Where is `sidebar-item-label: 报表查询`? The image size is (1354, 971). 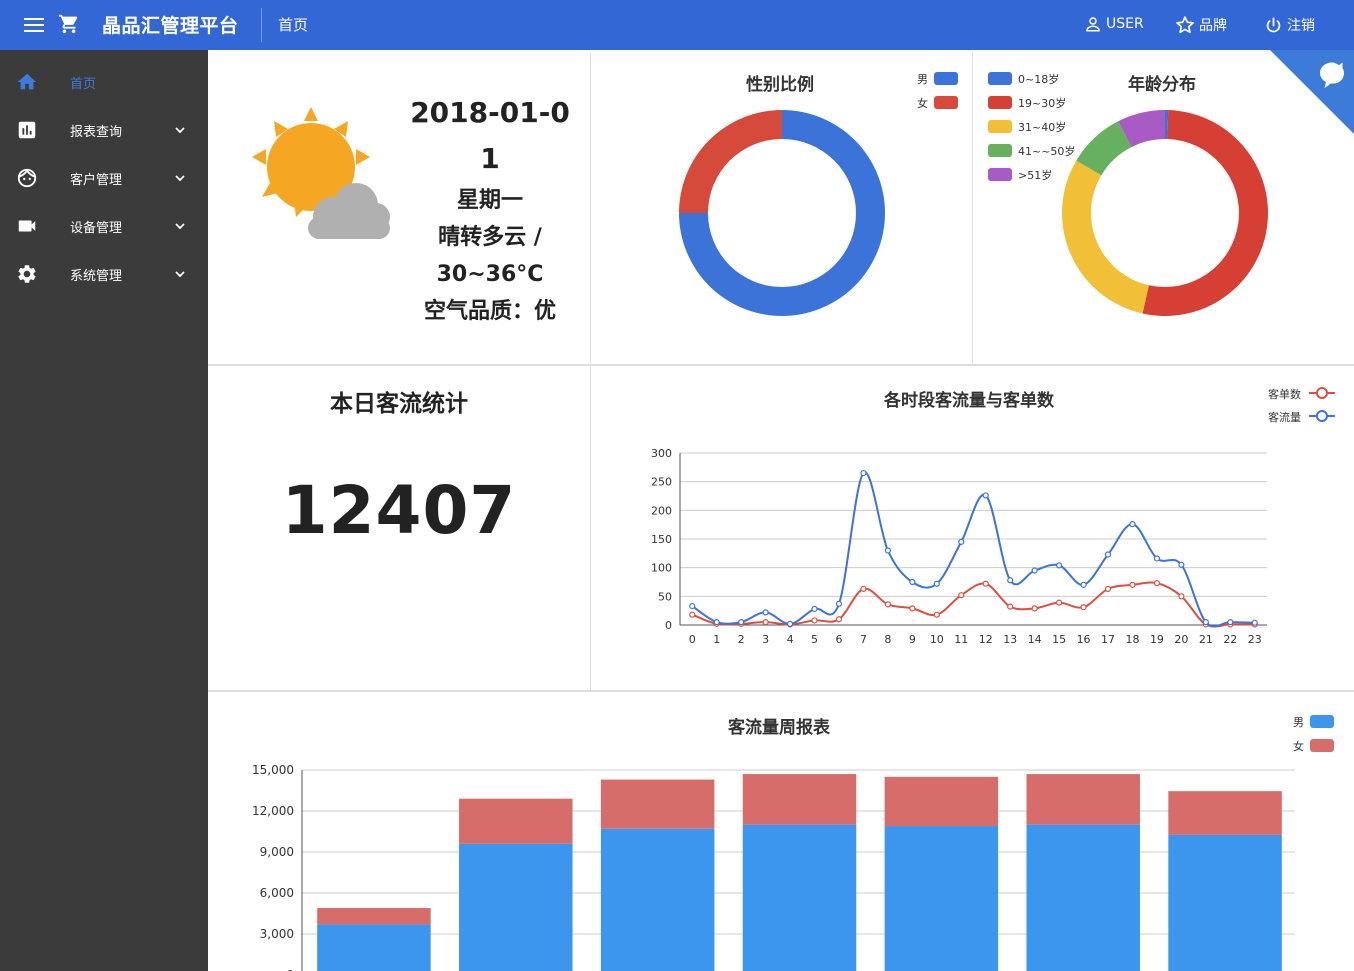 sidebar-item-label: 报表查询 is located at coordinates (96, 132).